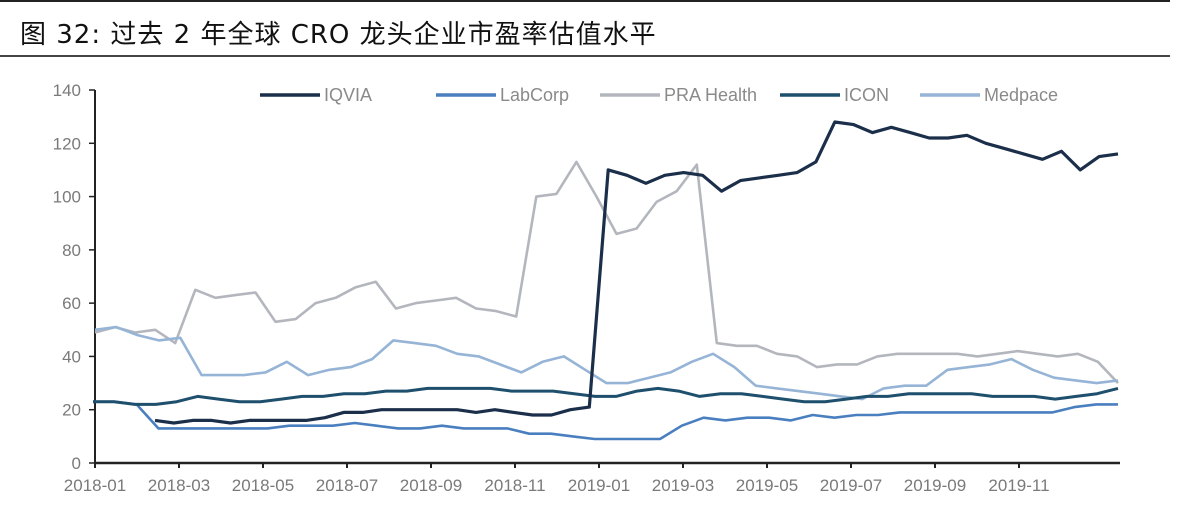  I want to click on legend-label: PRA Health, so click(710, 95).